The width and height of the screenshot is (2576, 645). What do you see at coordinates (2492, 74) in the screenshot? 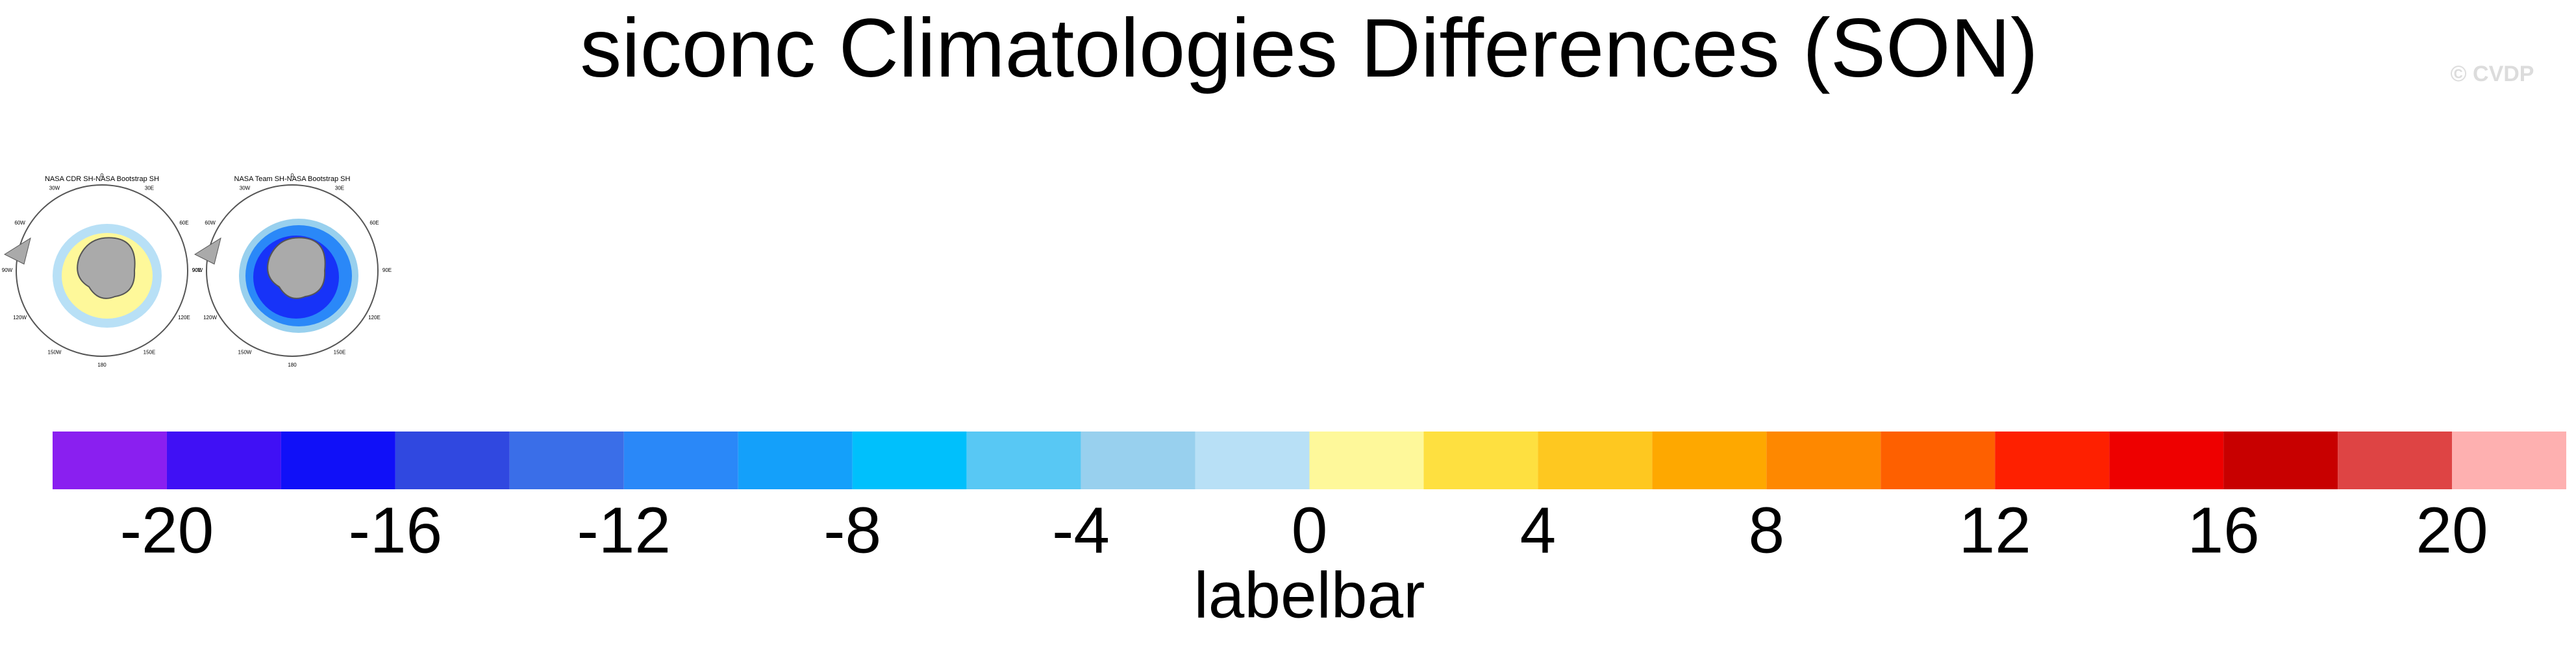
I see `watermark: © CVDP` at bounding box center [2492, 74].